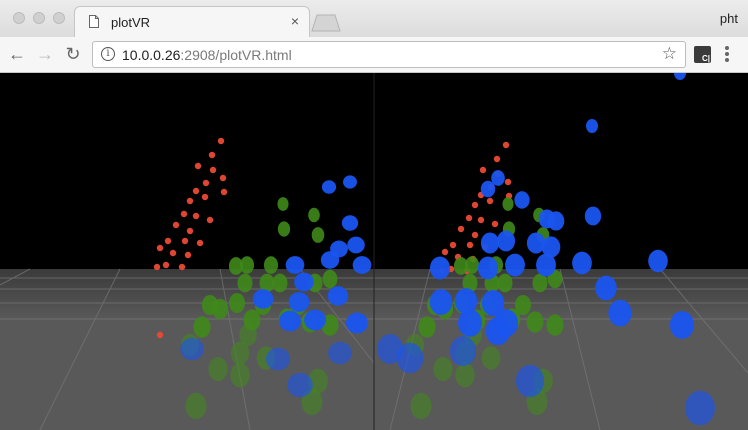 The width and height of the screenshot is (748, 430). What do you see at coordinates (94, 21) in the screenshot?
I see `page-icon` at bounding box center [94, 21].